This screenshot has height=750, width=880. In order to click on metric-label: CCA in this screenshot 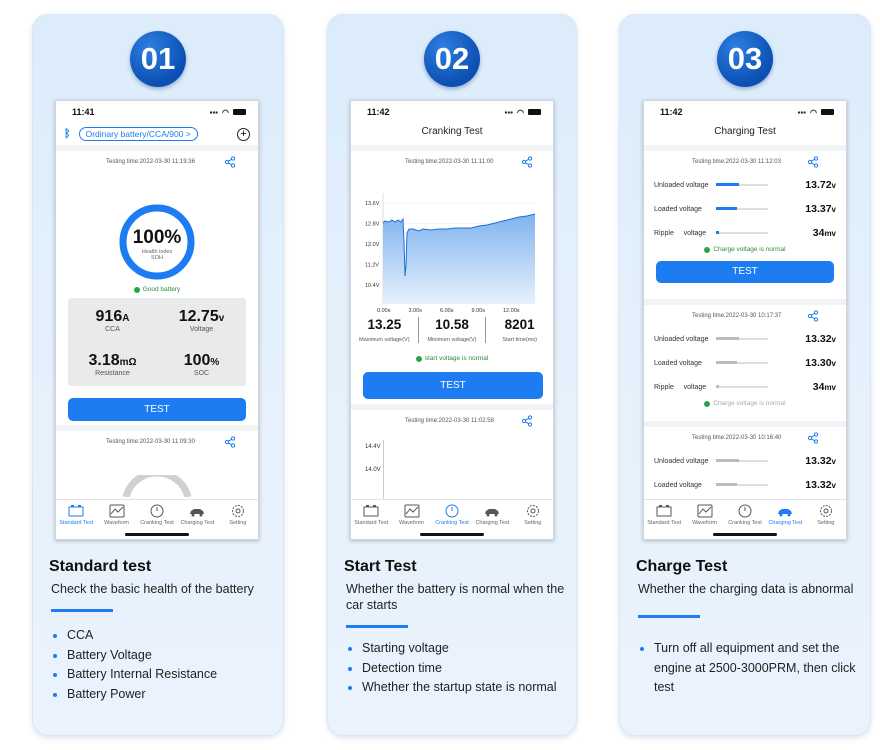, I will do `click(112, 329)`.